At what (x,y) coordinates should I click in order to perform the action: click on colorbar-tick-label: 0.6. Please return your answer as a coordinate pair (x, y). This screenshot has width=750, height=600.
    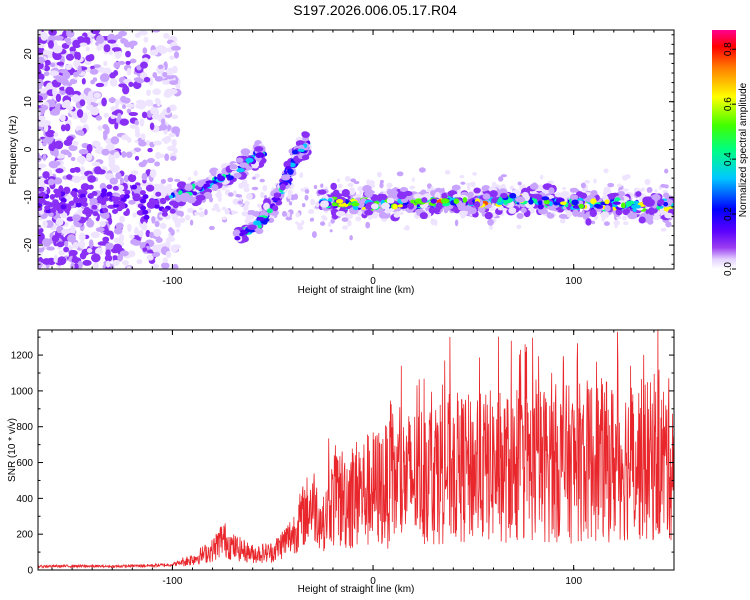
    Looking at the image, I should click on (728, 104).